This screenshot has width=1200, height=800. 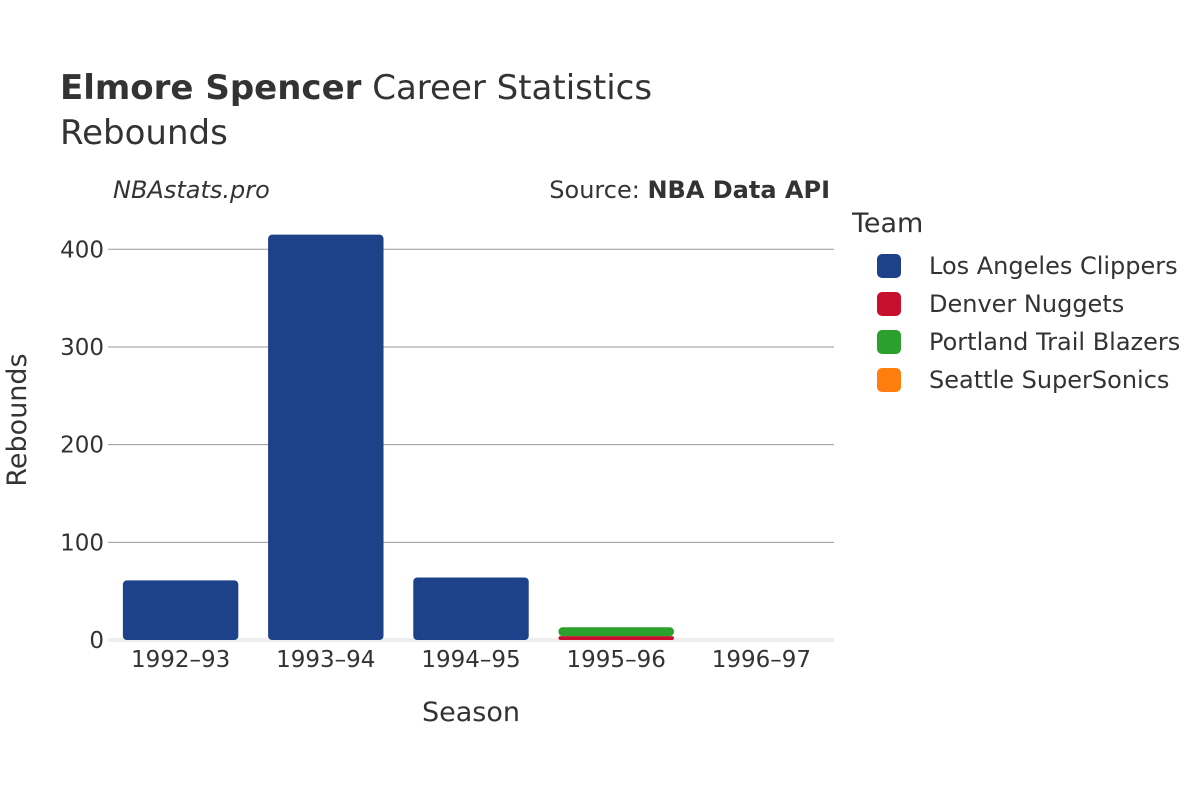 I want to click on bar-portland-trail-blazers, so click(x=616, y=632).